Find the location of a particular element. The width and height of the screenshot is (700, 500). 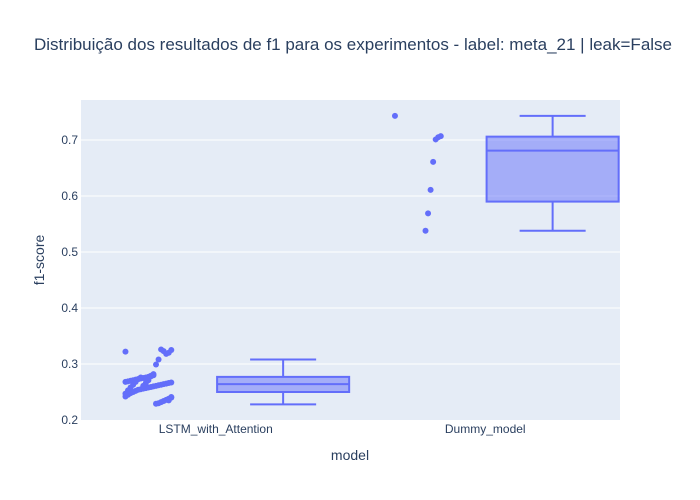

x-axis-title: model is located at coordinates (350, 455).